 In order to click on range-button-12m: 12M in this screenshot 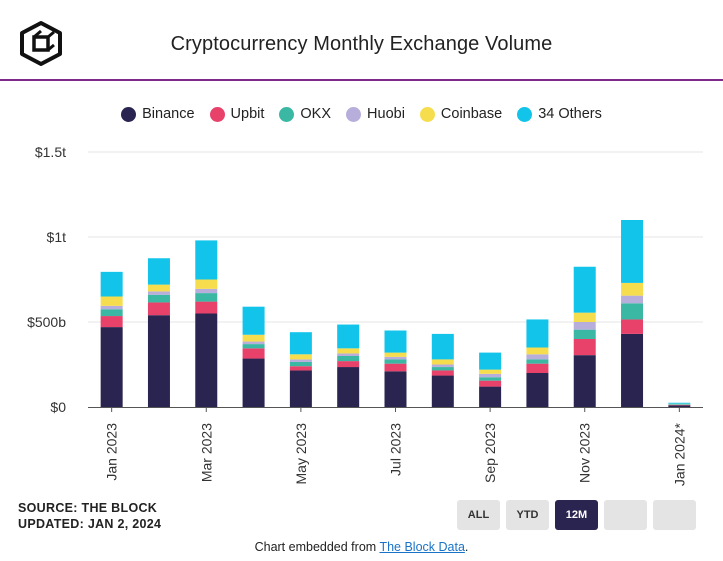, I will do `click(576, 515)`.